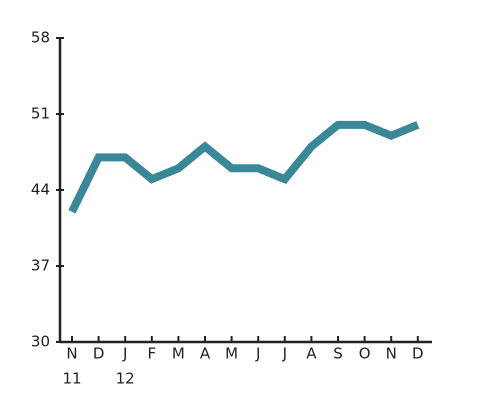 The width and height of the screenshot is (480, 407). What do you see at coordinates (338, 354) in the screenshot?
I see `x-tick-label: S` at bounding box center [338, 354].